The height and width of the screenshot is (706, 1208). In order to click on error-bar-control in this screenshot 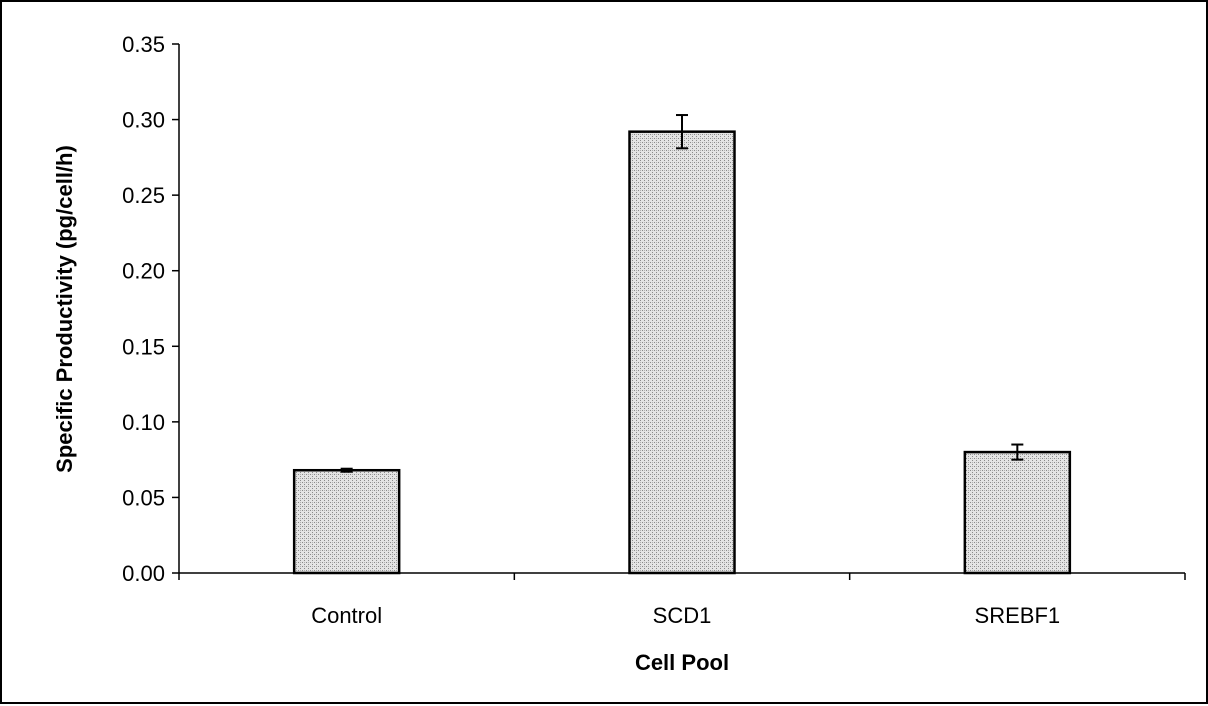, I will do `click(346, 470)`.